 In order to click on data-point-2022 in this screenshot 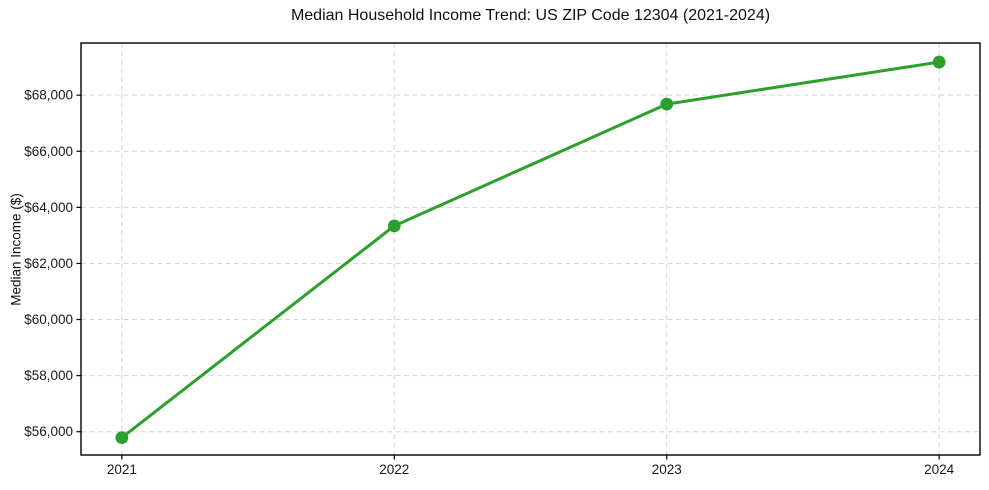, I will do `click(394, 226)`.